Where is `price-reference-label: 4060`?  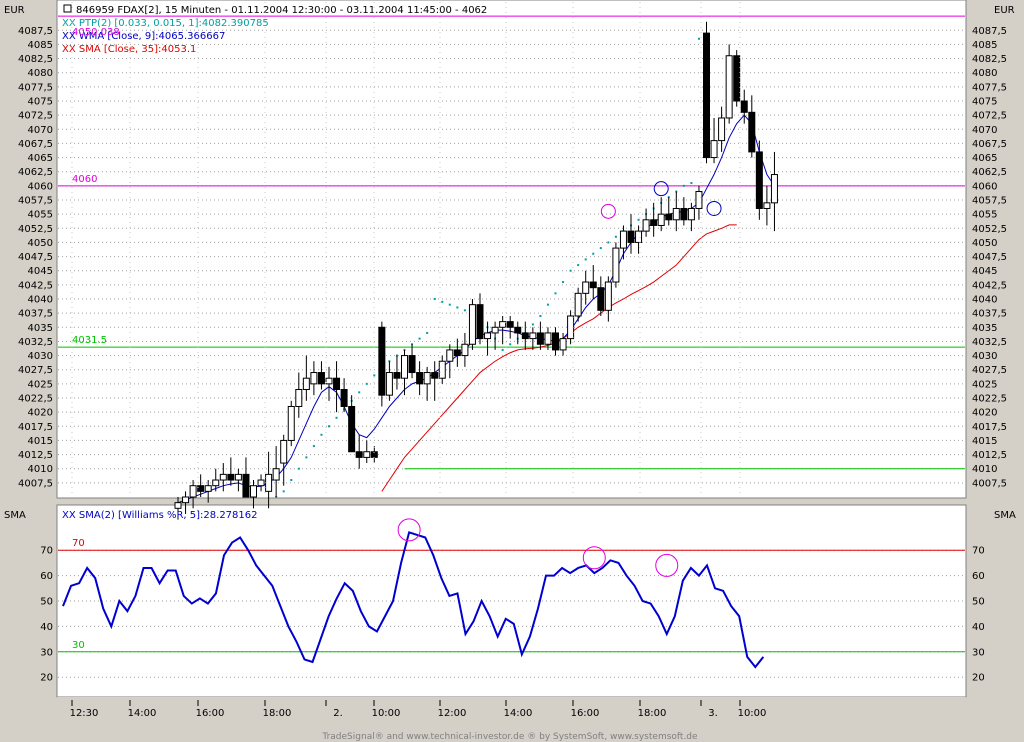 price-reference-label: 4060 is located at coordinates (84, 179).